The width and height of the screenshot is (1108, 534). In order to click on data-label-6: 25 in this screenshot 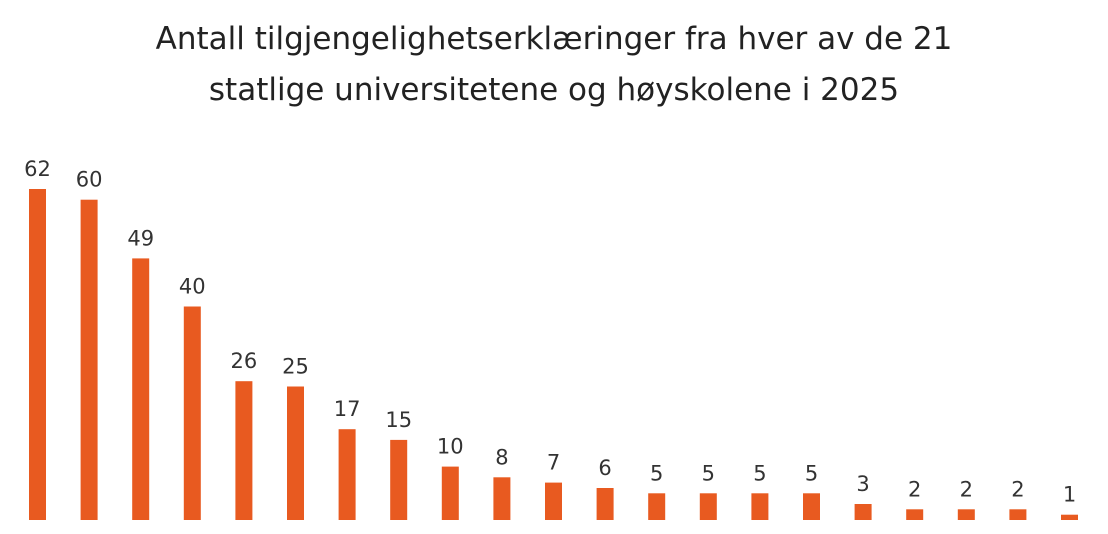, I will do `click(295, 367)`.